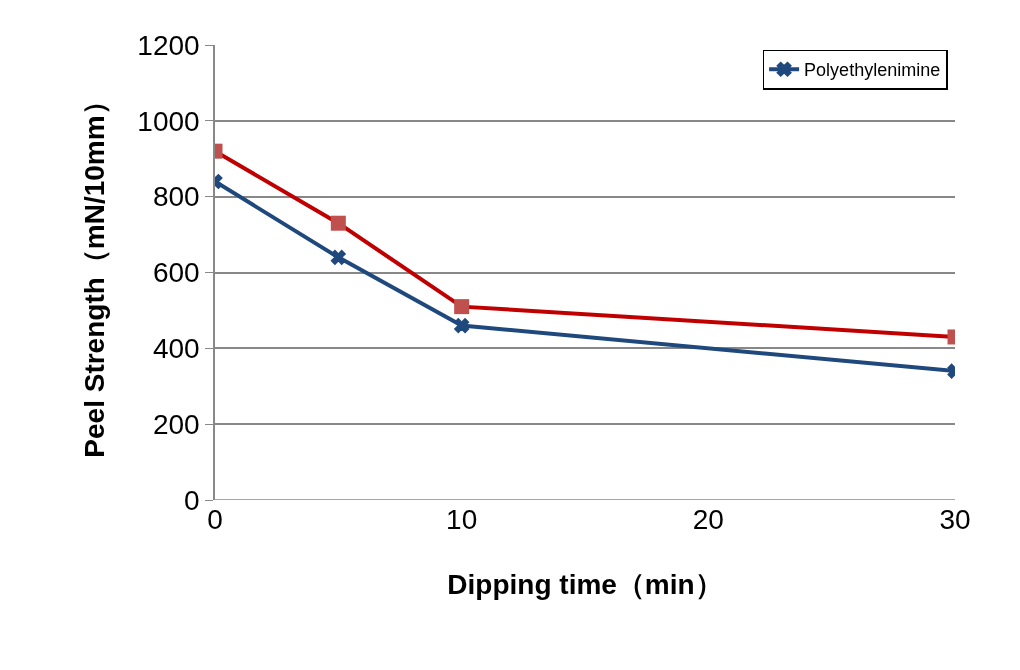 This screenshot has width=1020, height=670. Describe the element at coordinates (176, 424) in the screenshot. I see `y-tick-label: 200` at that location.